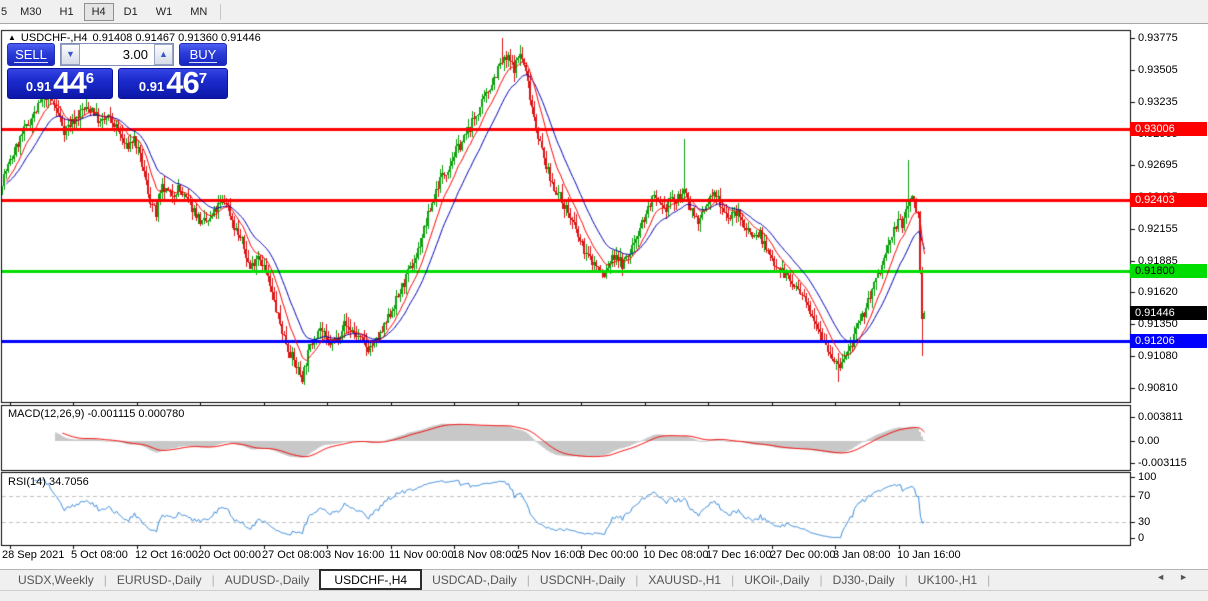  What do you see at coordinates (1149, 441) in the screenshot?
I see `macd-axis-tick: 0.00` at bounding box center [1149, 441].